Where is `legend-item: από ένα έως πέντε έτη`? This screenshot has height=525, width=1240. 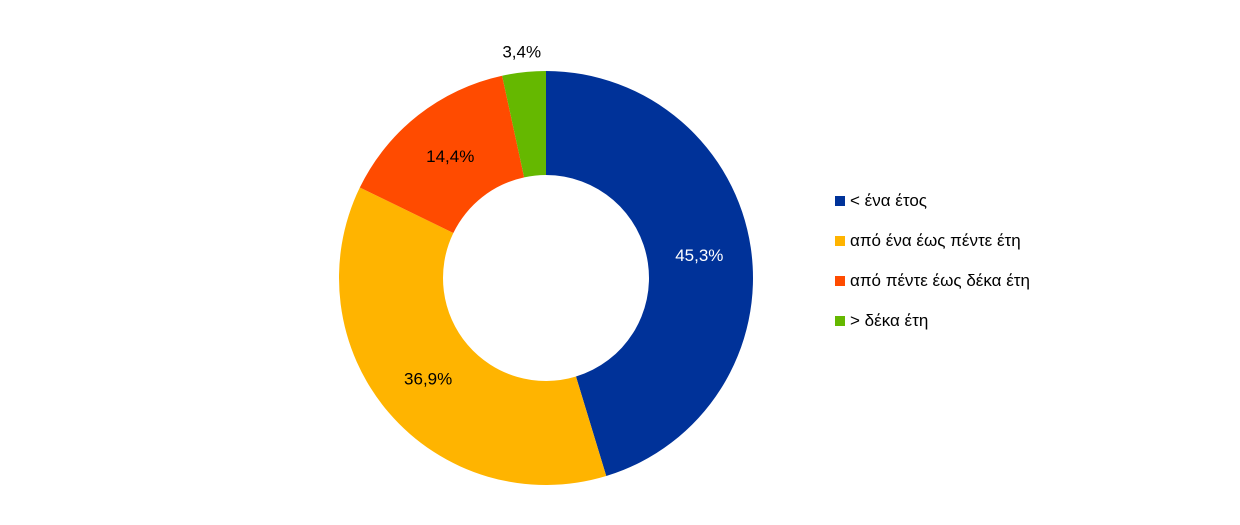 legend-item: από ένα έως πέντε έτη is located at coordinates (932, 241).